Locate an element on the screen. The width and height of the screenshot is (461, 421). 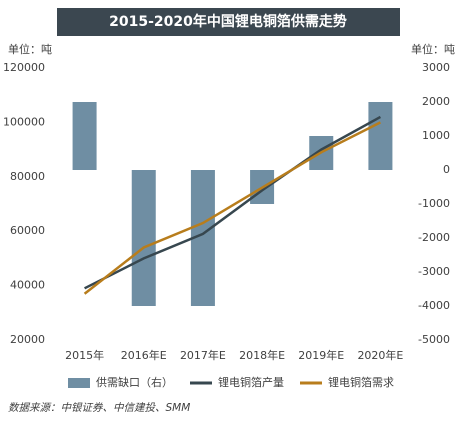
y2-tick-label: -5000 is located at coordinates (434, 339).